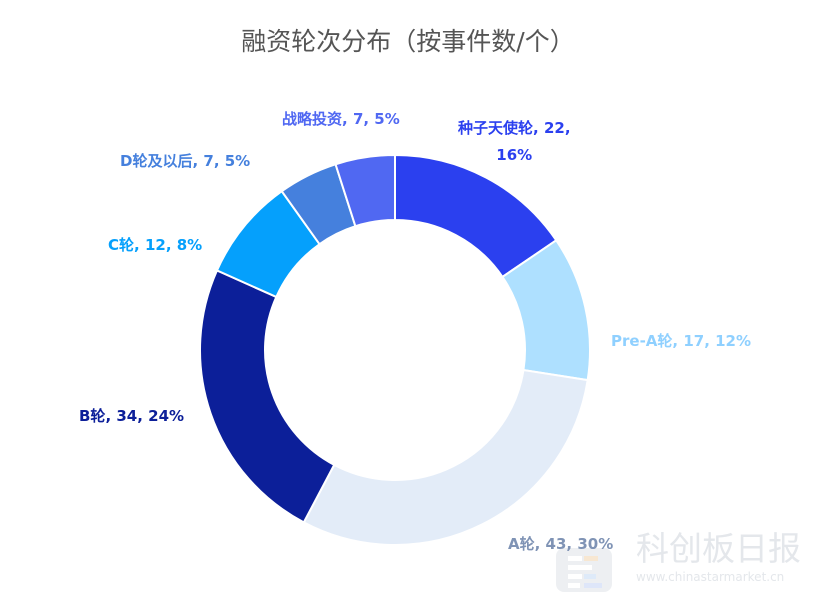 This screenshot has height=599, width=816. Describe the element at coordinates (341, 119) in the screenshot. I see `data-label-strategic: 战略投资, 7, 5%` at that location.